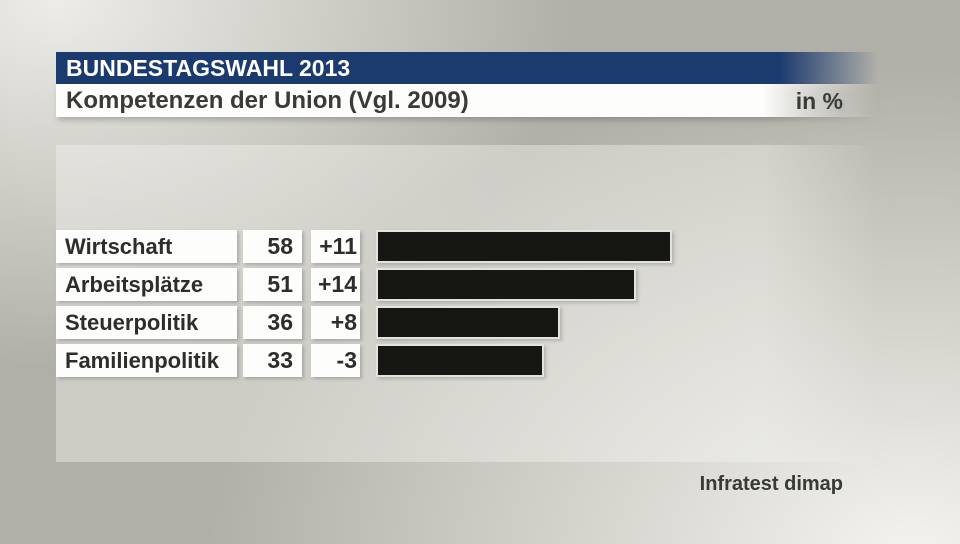 The height and width of the screenshot is (544, 960). What do you see at coordinates (335, 246) in the screenshot?
I see `change-cell: +11` at bounding box center [335, 246].